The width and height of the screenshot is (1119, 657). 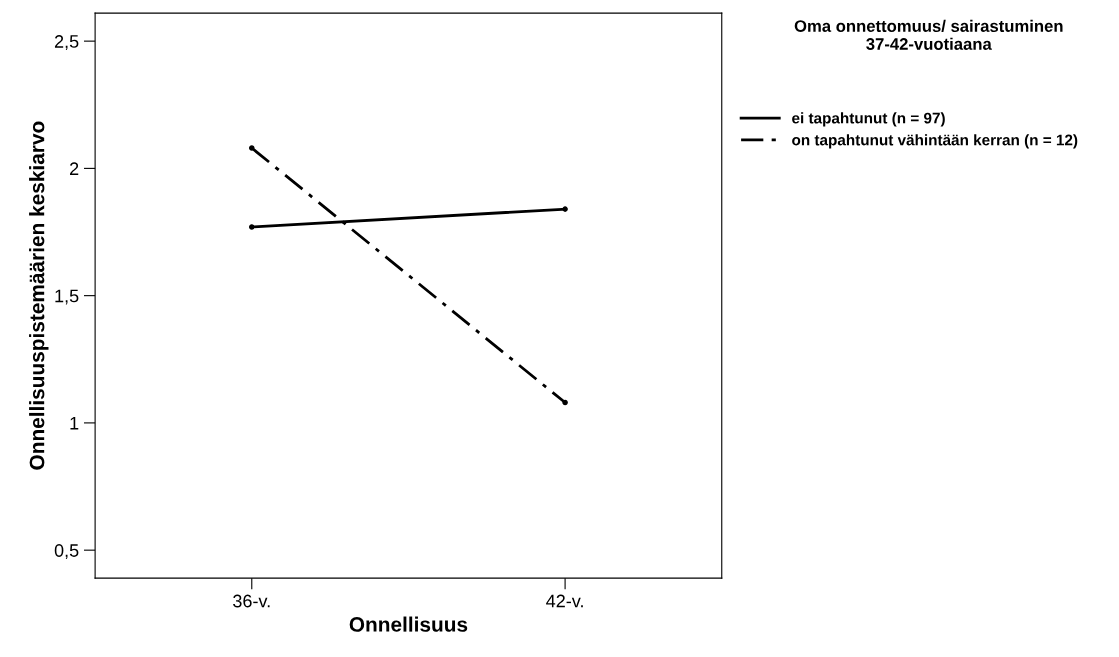 What do you see at coordinates (66, 42) in the screenshot?
I see `y-tick-label: 2,5` at bounding box center [66, 42].